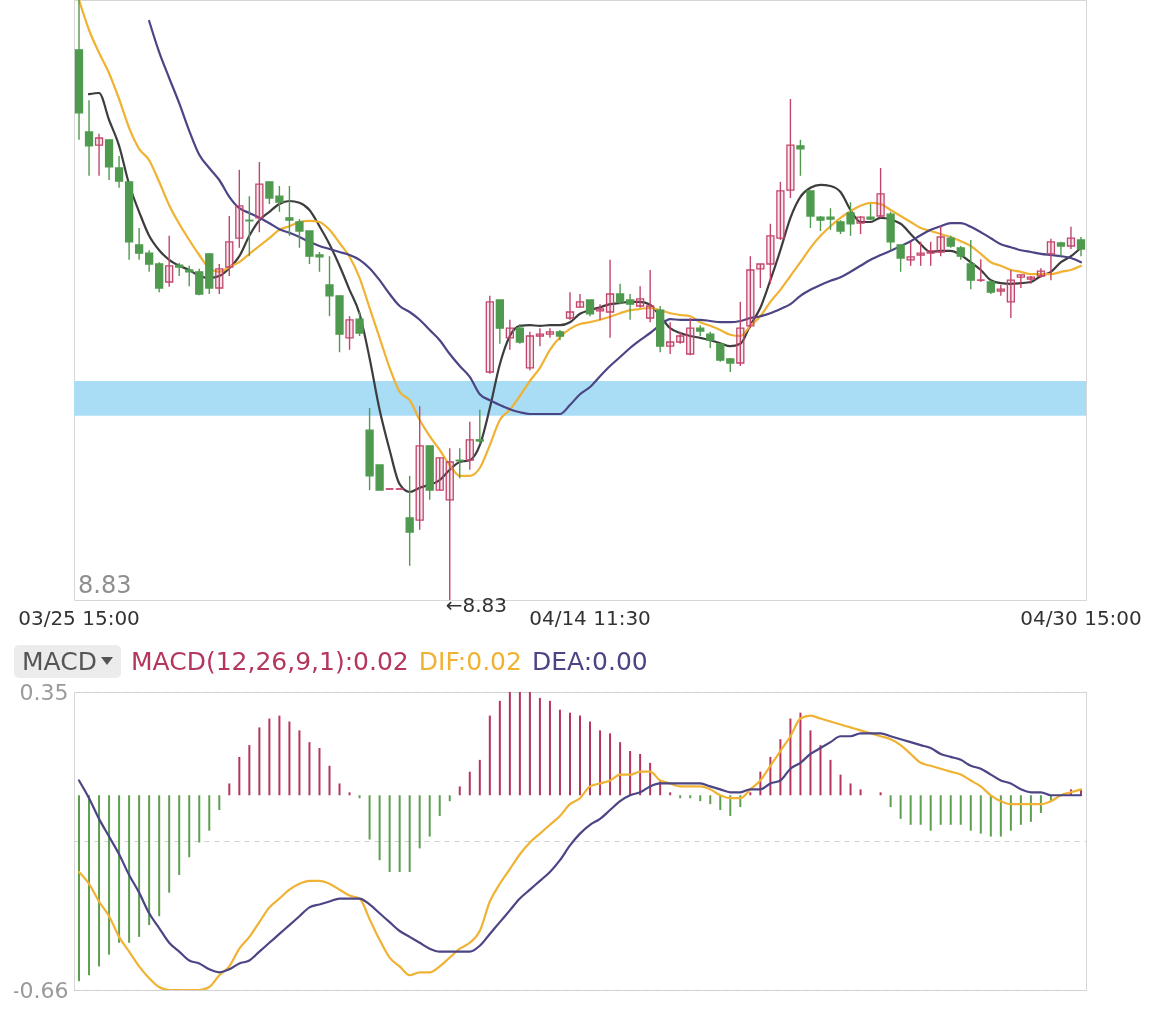 This screenshot has width=1152, height=1015. Describe the element at coordinates (1081, 617) in the screenshot. I see `x-tick-label: 04/30 15:00` at that location.